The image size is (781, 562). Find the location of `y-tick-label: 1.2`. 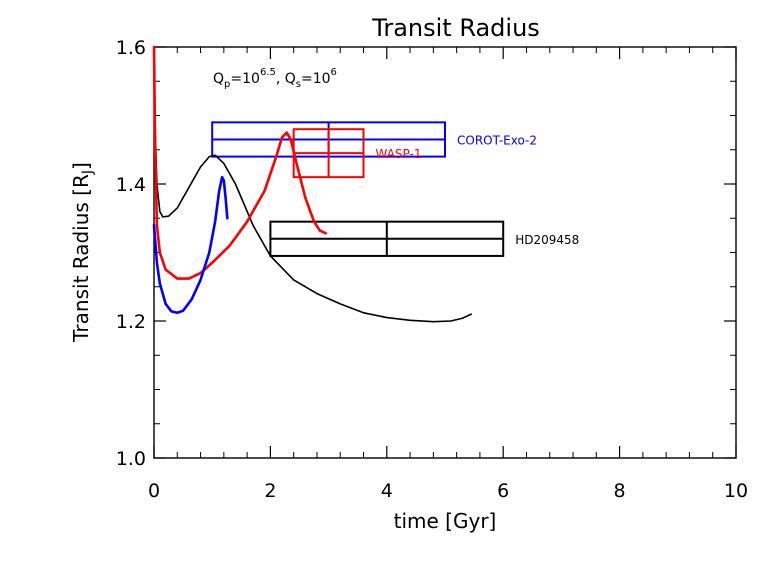

y-tick-label: 1.2 is located at coordinates (131, 322).